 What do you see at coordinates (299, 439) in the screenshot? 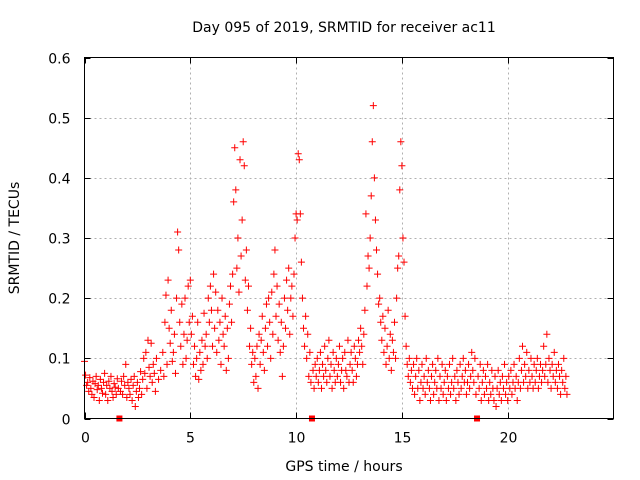
I see `x-tick-labels: 0 5 10 15 20` at bounding box center [299, 439].